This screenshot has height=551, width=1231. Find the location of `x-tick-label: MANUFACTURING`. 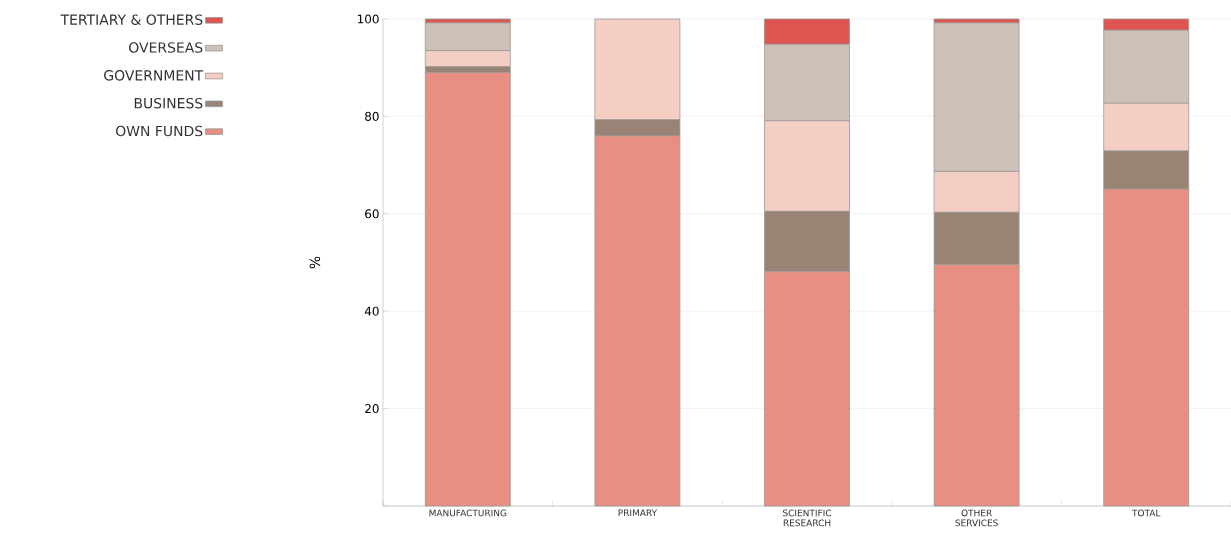

x-tick-label: MANUFACTURING is located at coordinates (468, 513).